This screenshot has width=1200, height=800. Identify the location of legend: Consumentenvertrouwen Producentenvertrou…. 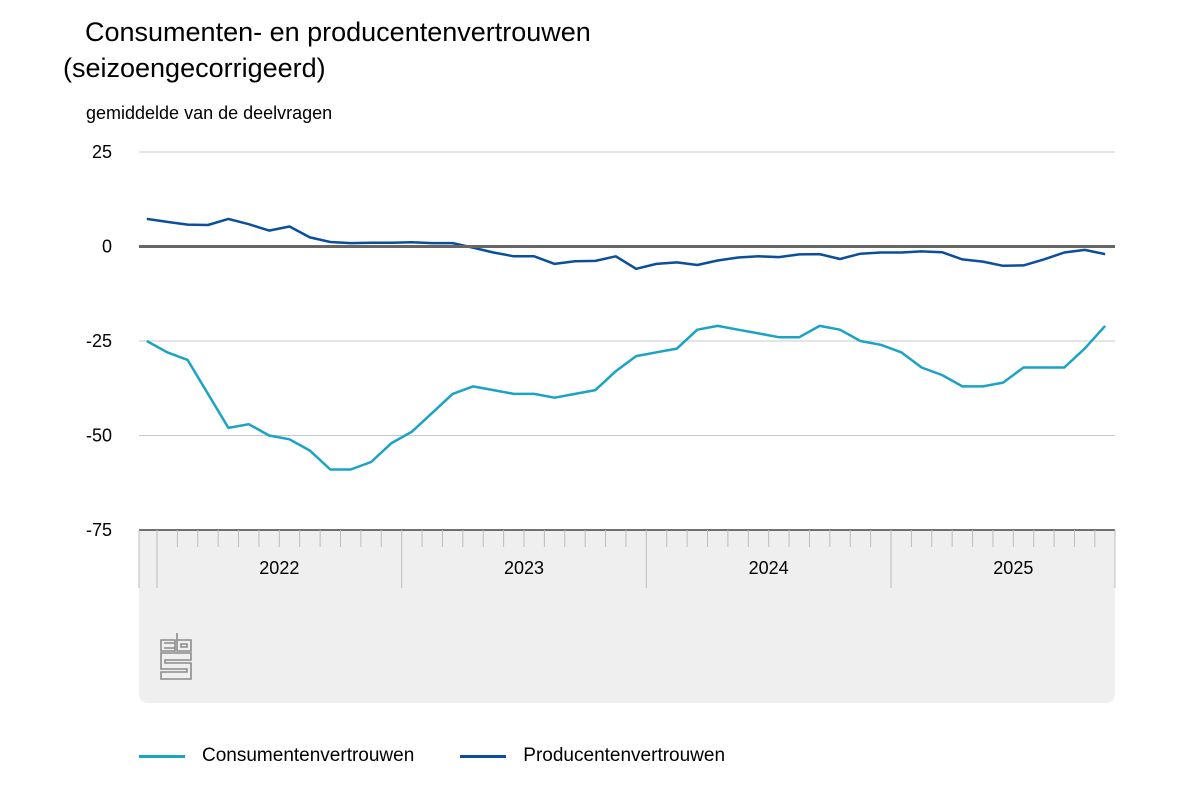
(455, 756).